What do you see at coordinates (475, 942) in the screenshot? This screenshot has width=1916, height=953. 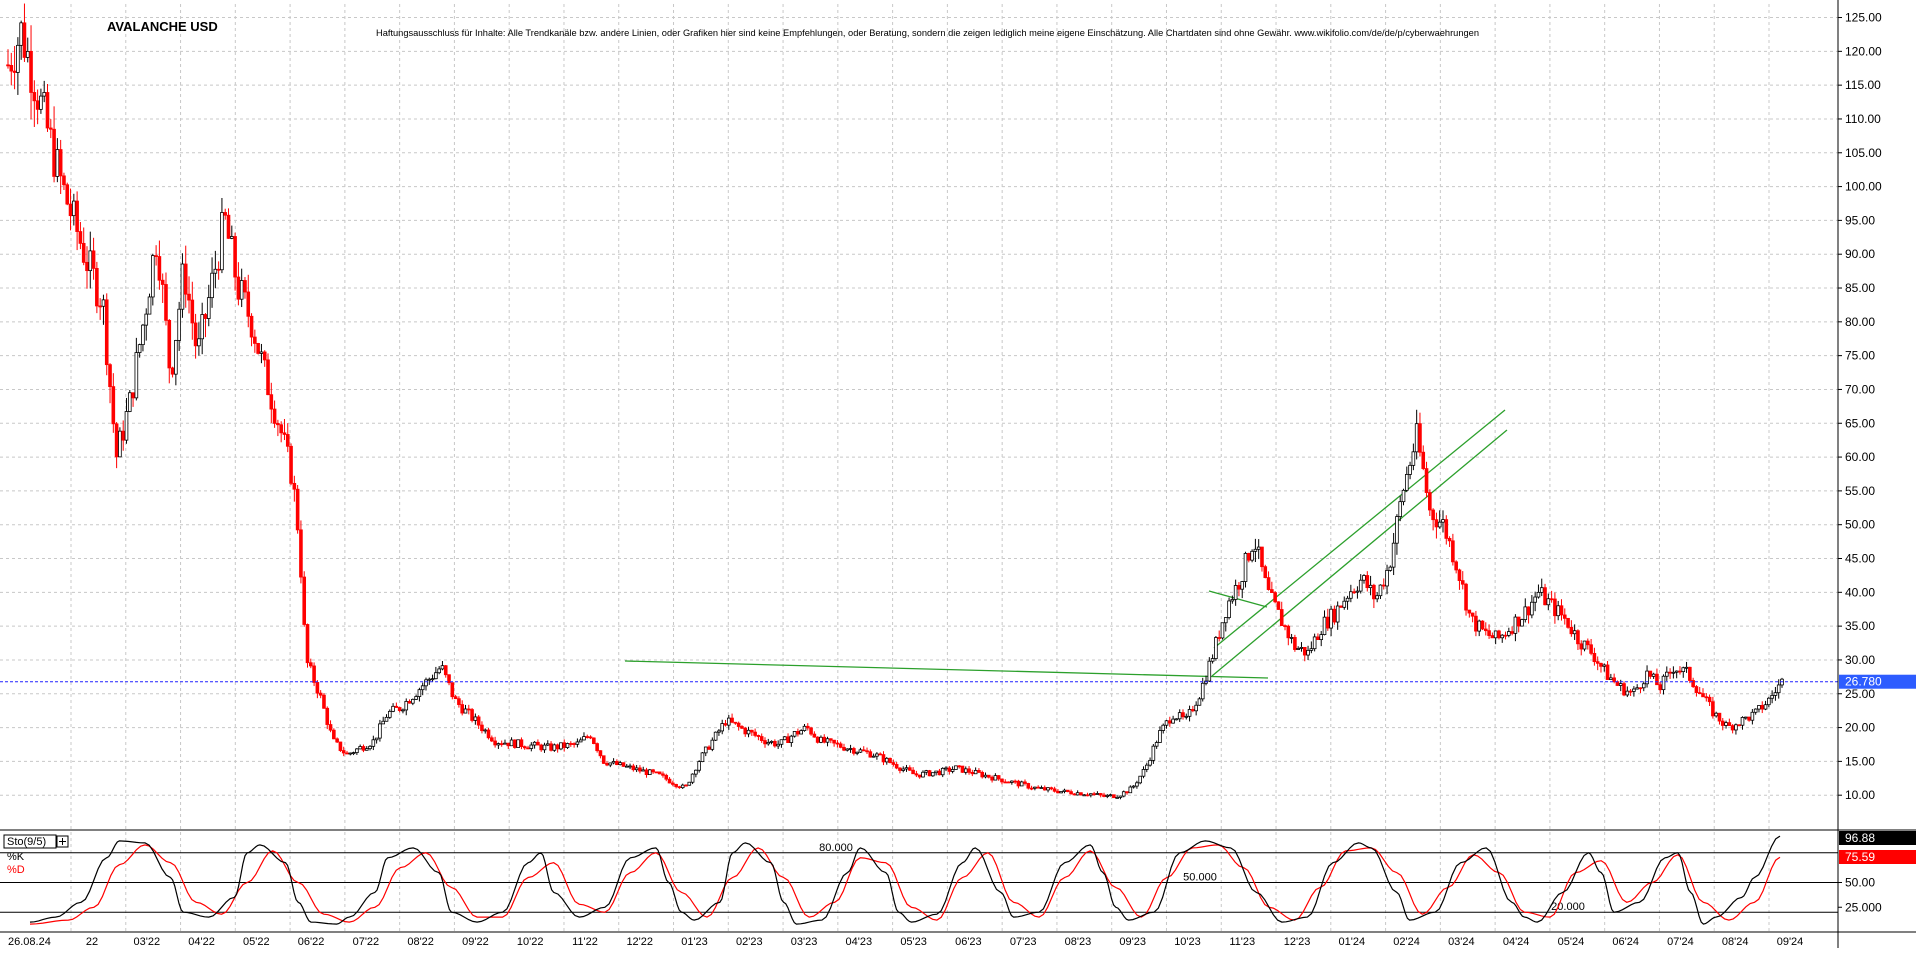 I see `x-tick-label: 09'22` at bounding box center [475, 942].